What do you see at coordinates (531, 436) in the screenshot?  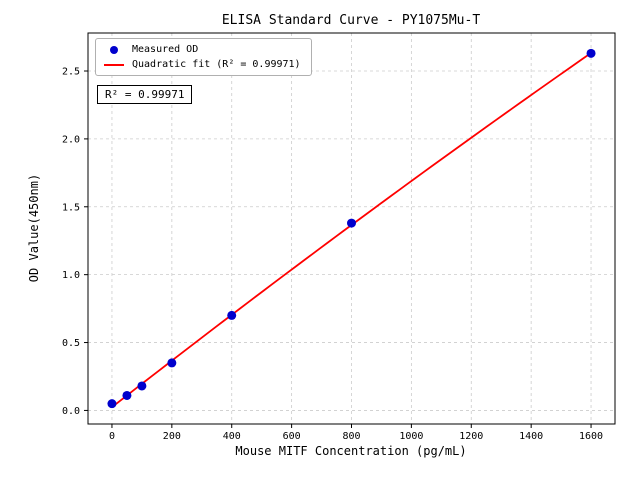 I see `svg-text: 1400` at bounding box center [531, 436].